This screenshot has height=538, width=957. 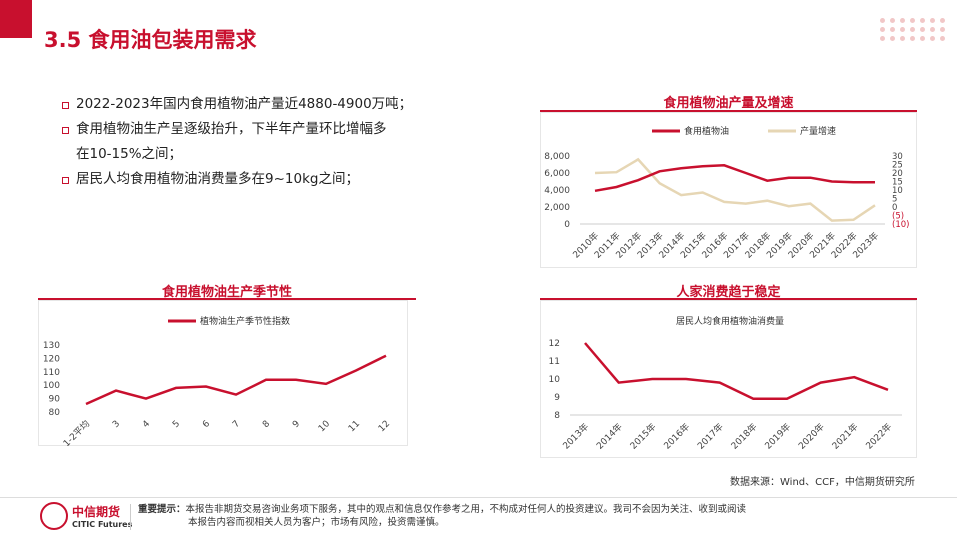 I want to click on y-tick: 10, so click(x=555, y=380).